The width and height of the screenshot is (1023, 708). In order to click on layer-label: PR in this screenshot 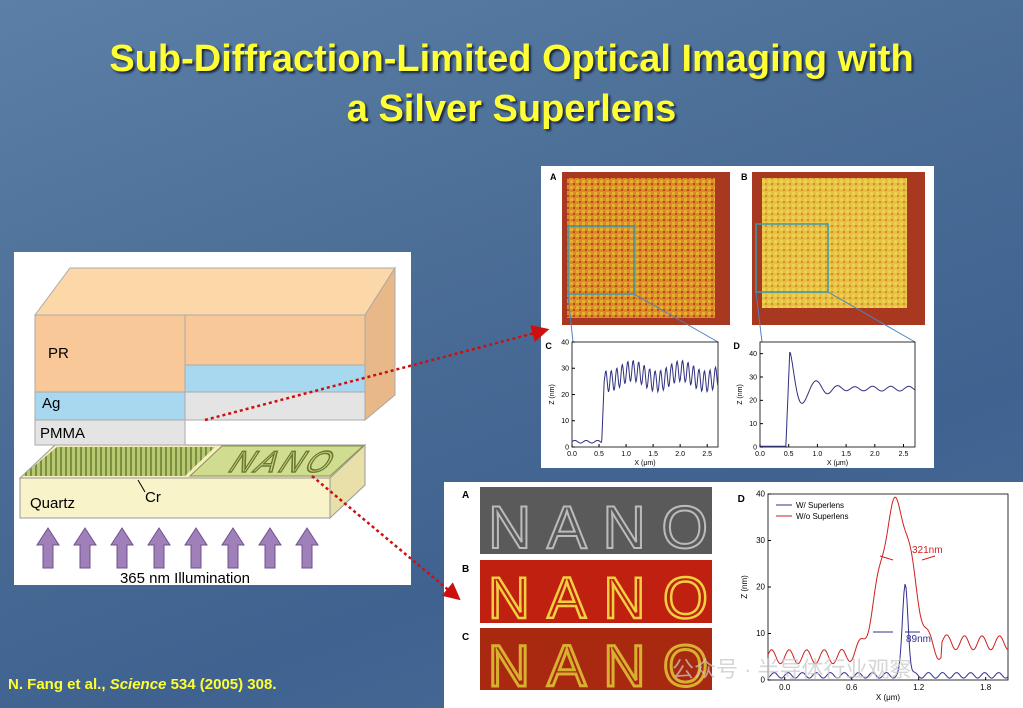, I will do `click(58, 353)`.